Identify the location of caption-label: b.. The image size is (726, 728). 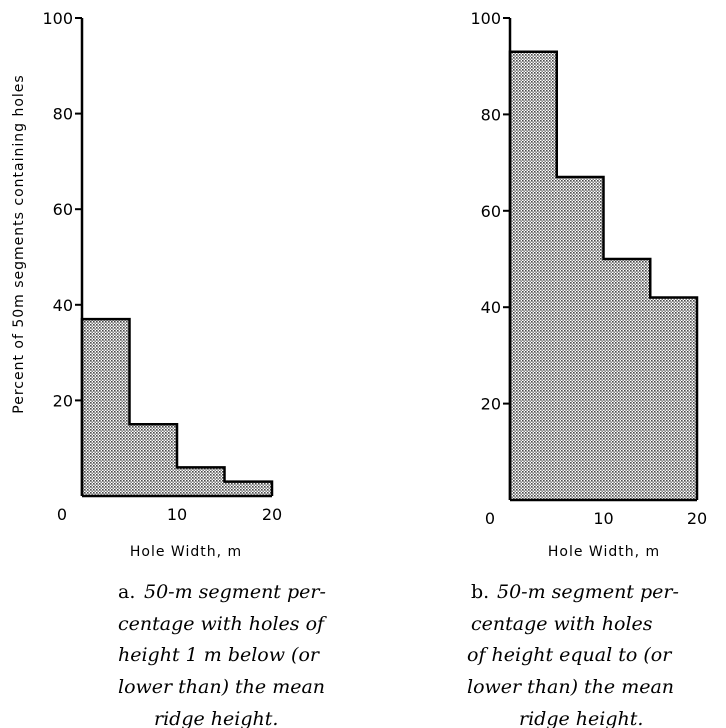
(480, 592).